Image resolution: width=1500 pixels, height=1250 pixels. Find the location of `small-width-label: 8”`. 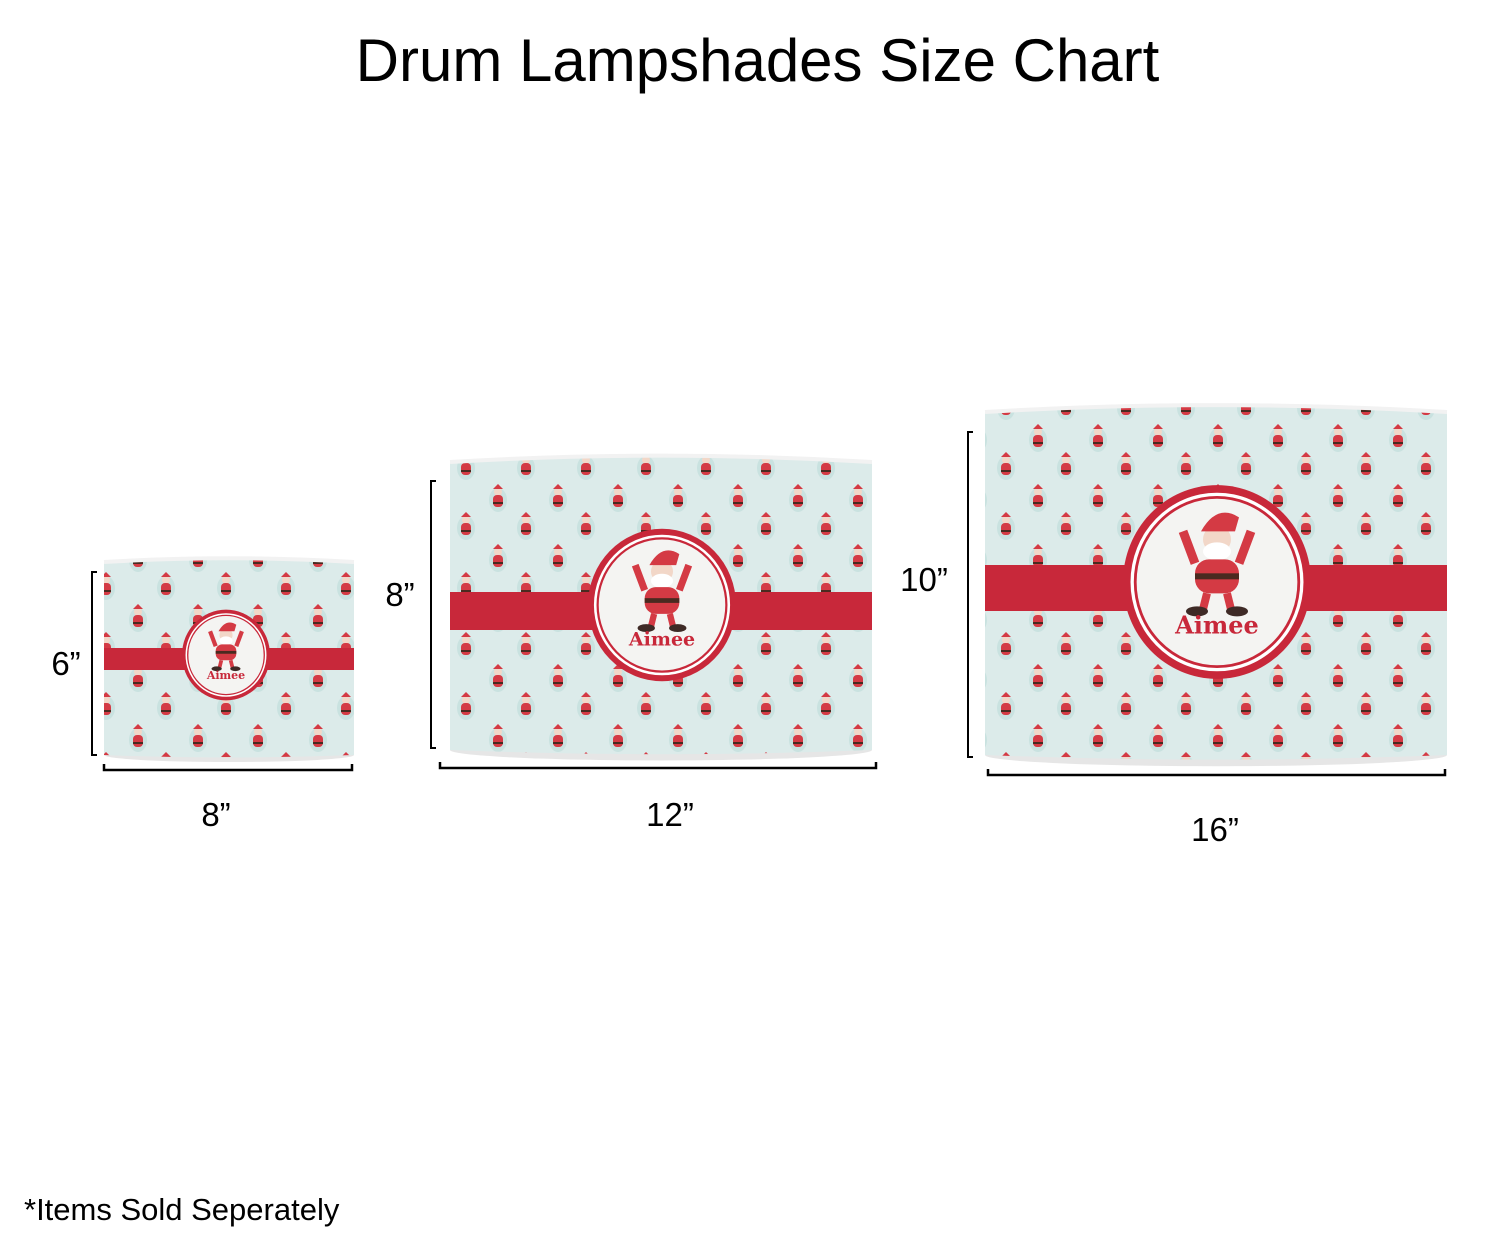

small-width-label: 8” is located at coordinates (216, 814).